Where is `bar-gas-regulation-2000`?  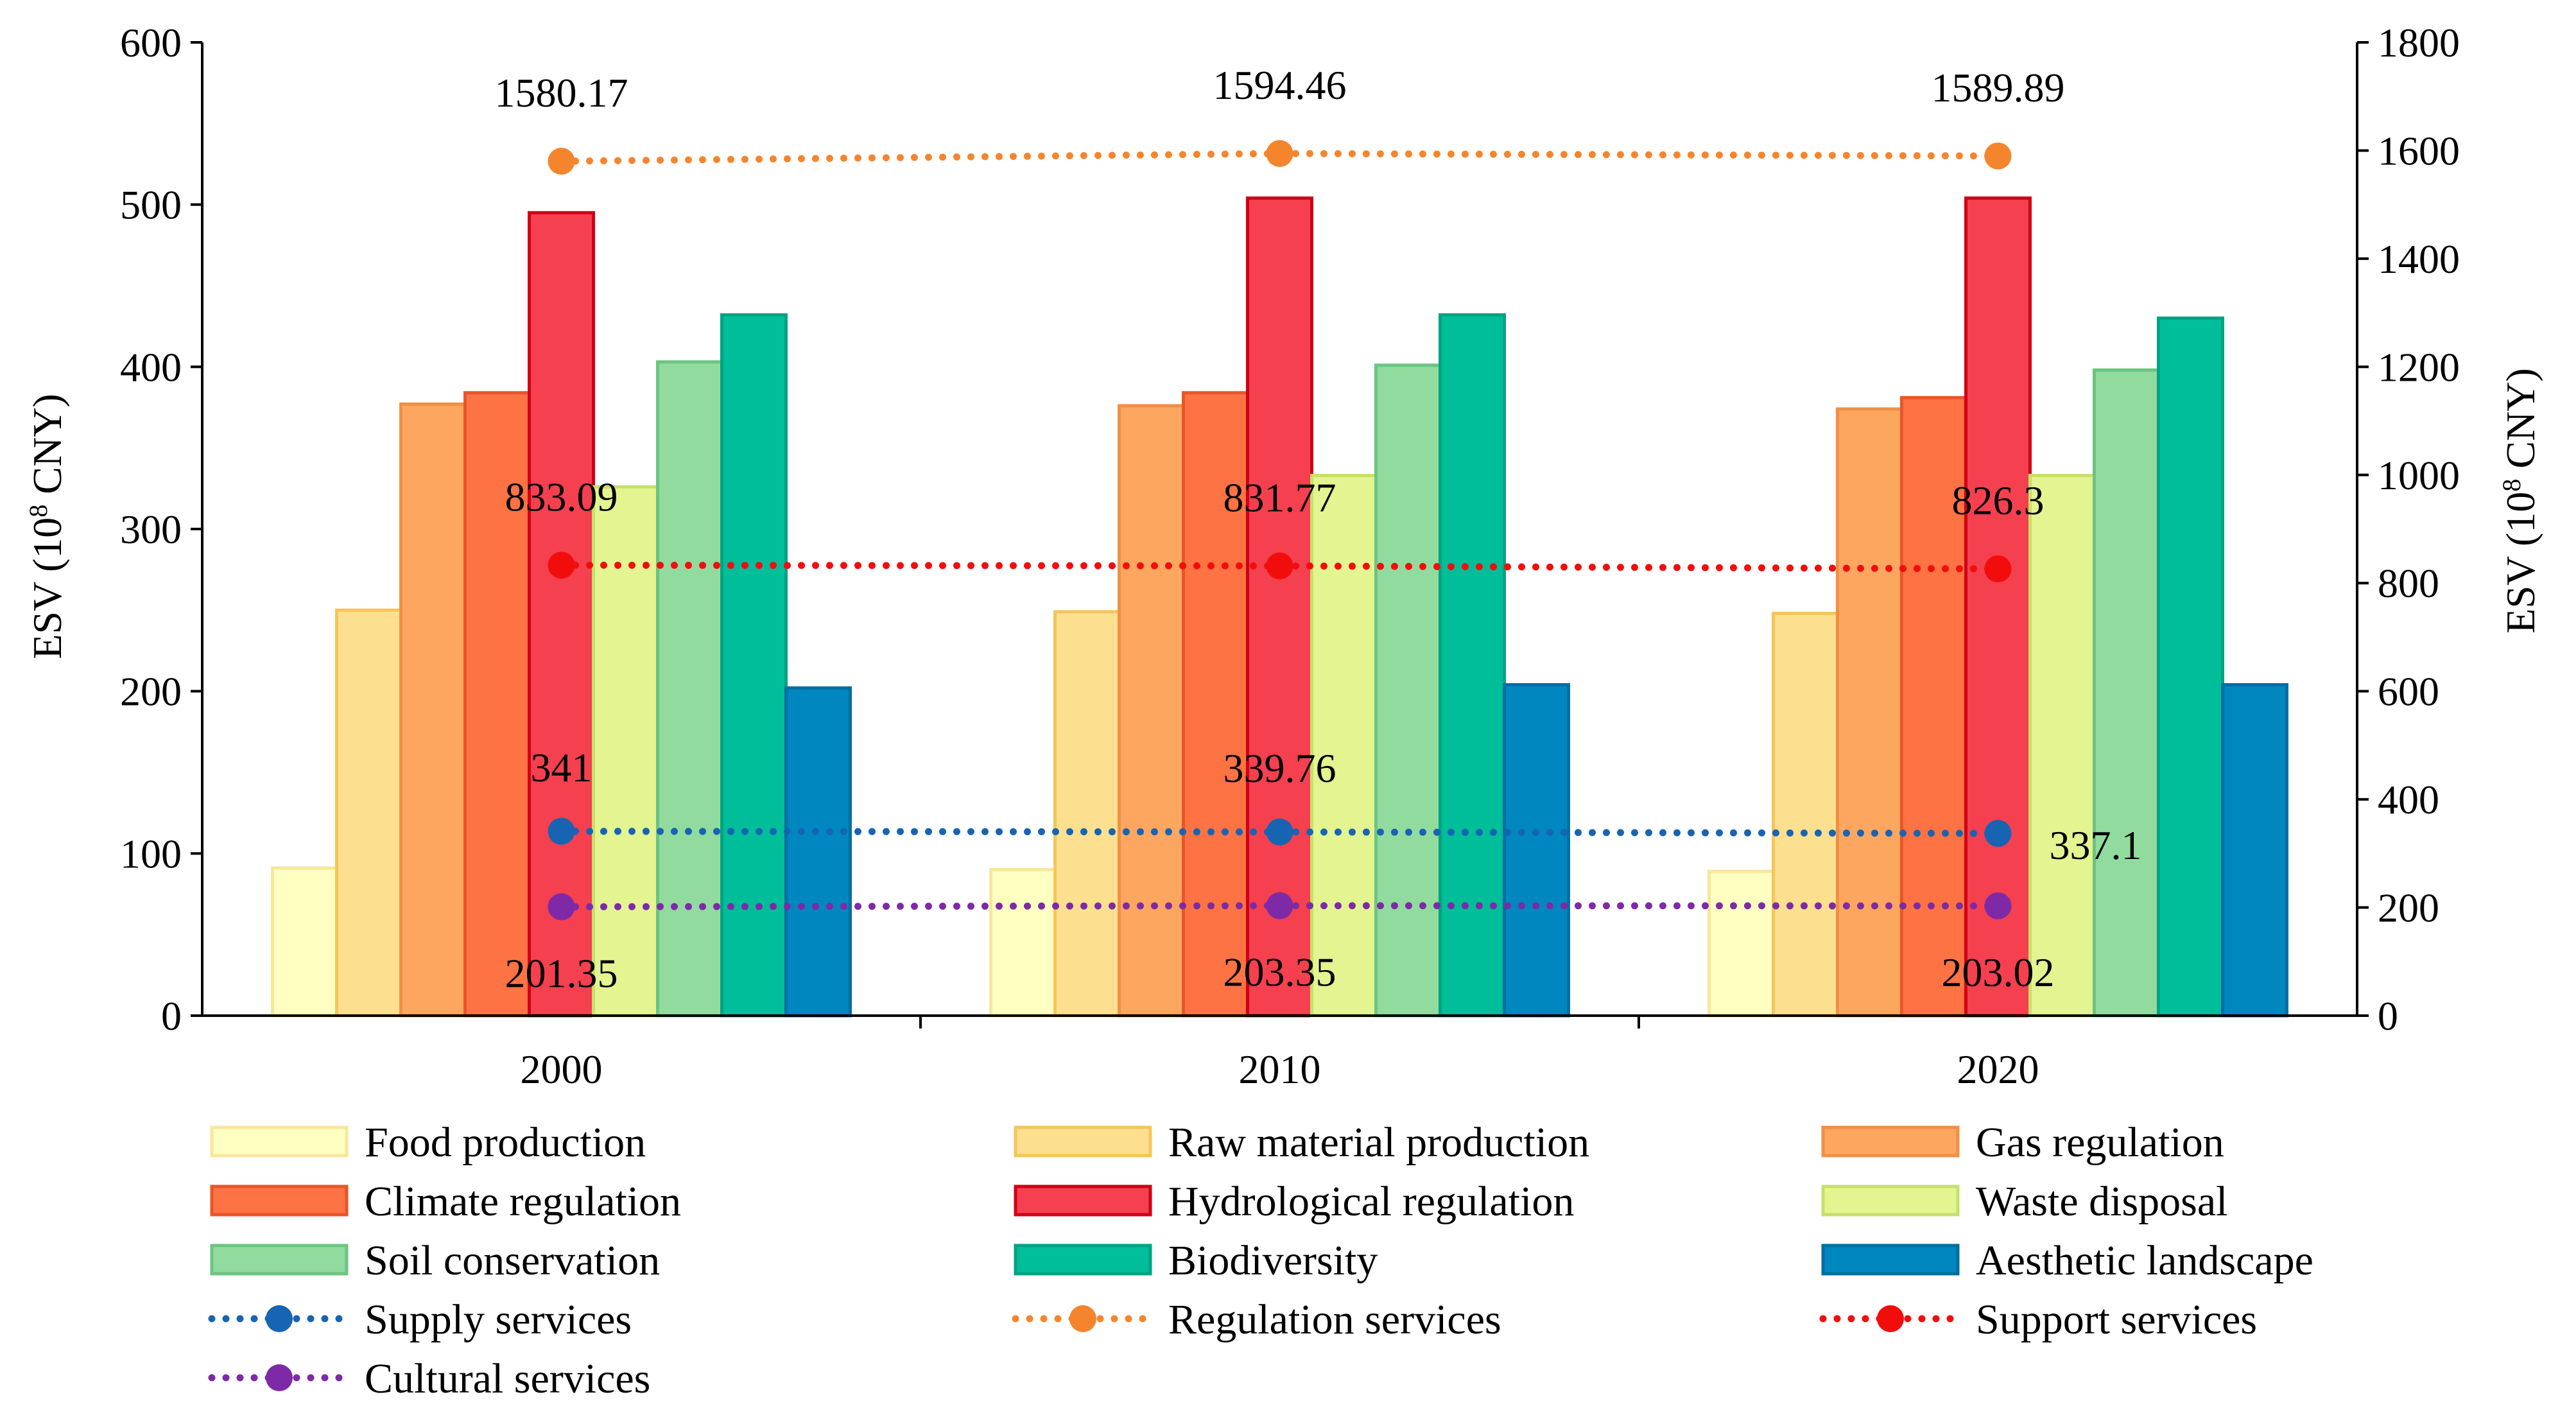 bar-gas-regulation-2000 is located at coordinates (433, 710).